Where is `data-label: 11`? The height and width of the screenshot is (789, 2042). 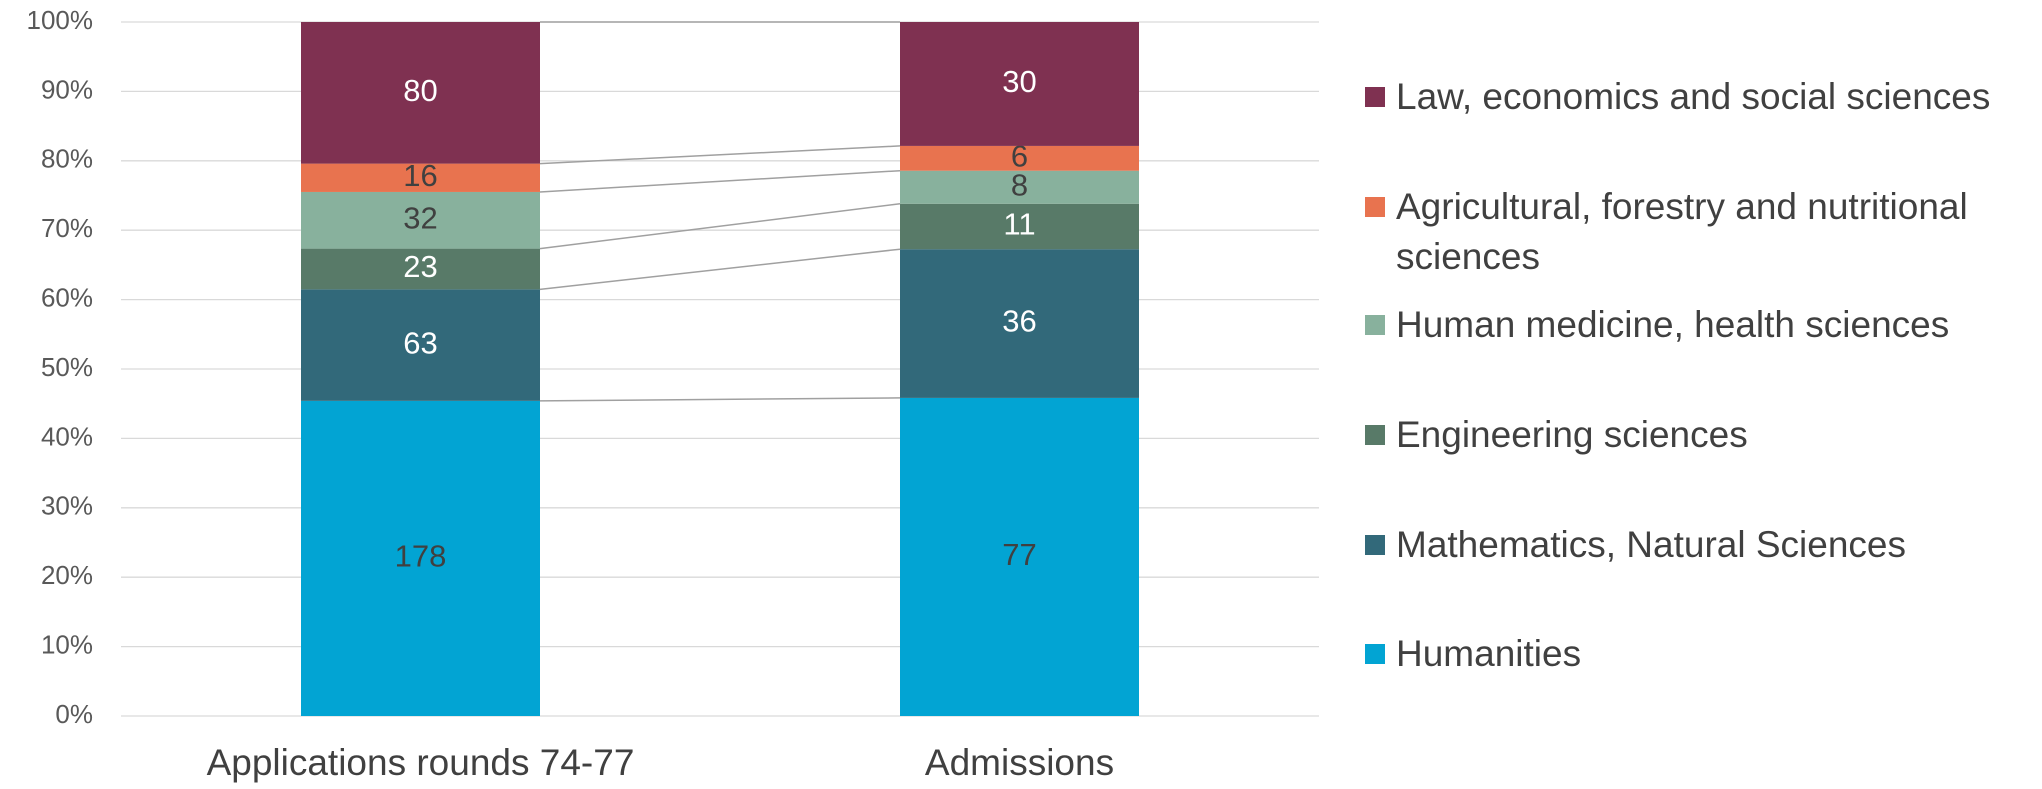 data-label: 11 is located at coordinates (1019, 224).